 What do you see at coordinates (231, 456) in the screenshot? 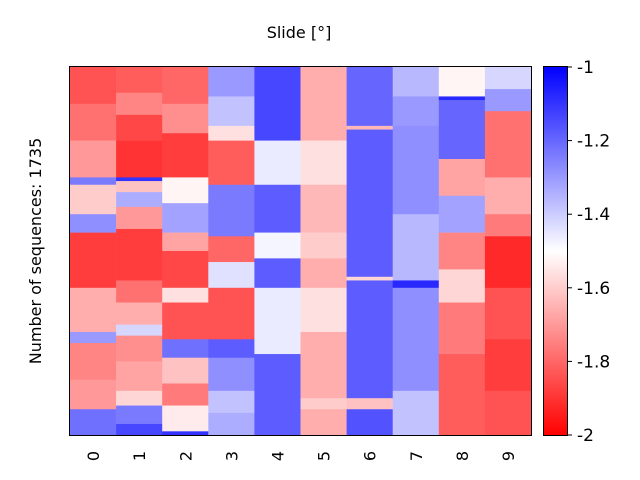
I see `x-tick-label: 3` at bounding box center [231, 456].